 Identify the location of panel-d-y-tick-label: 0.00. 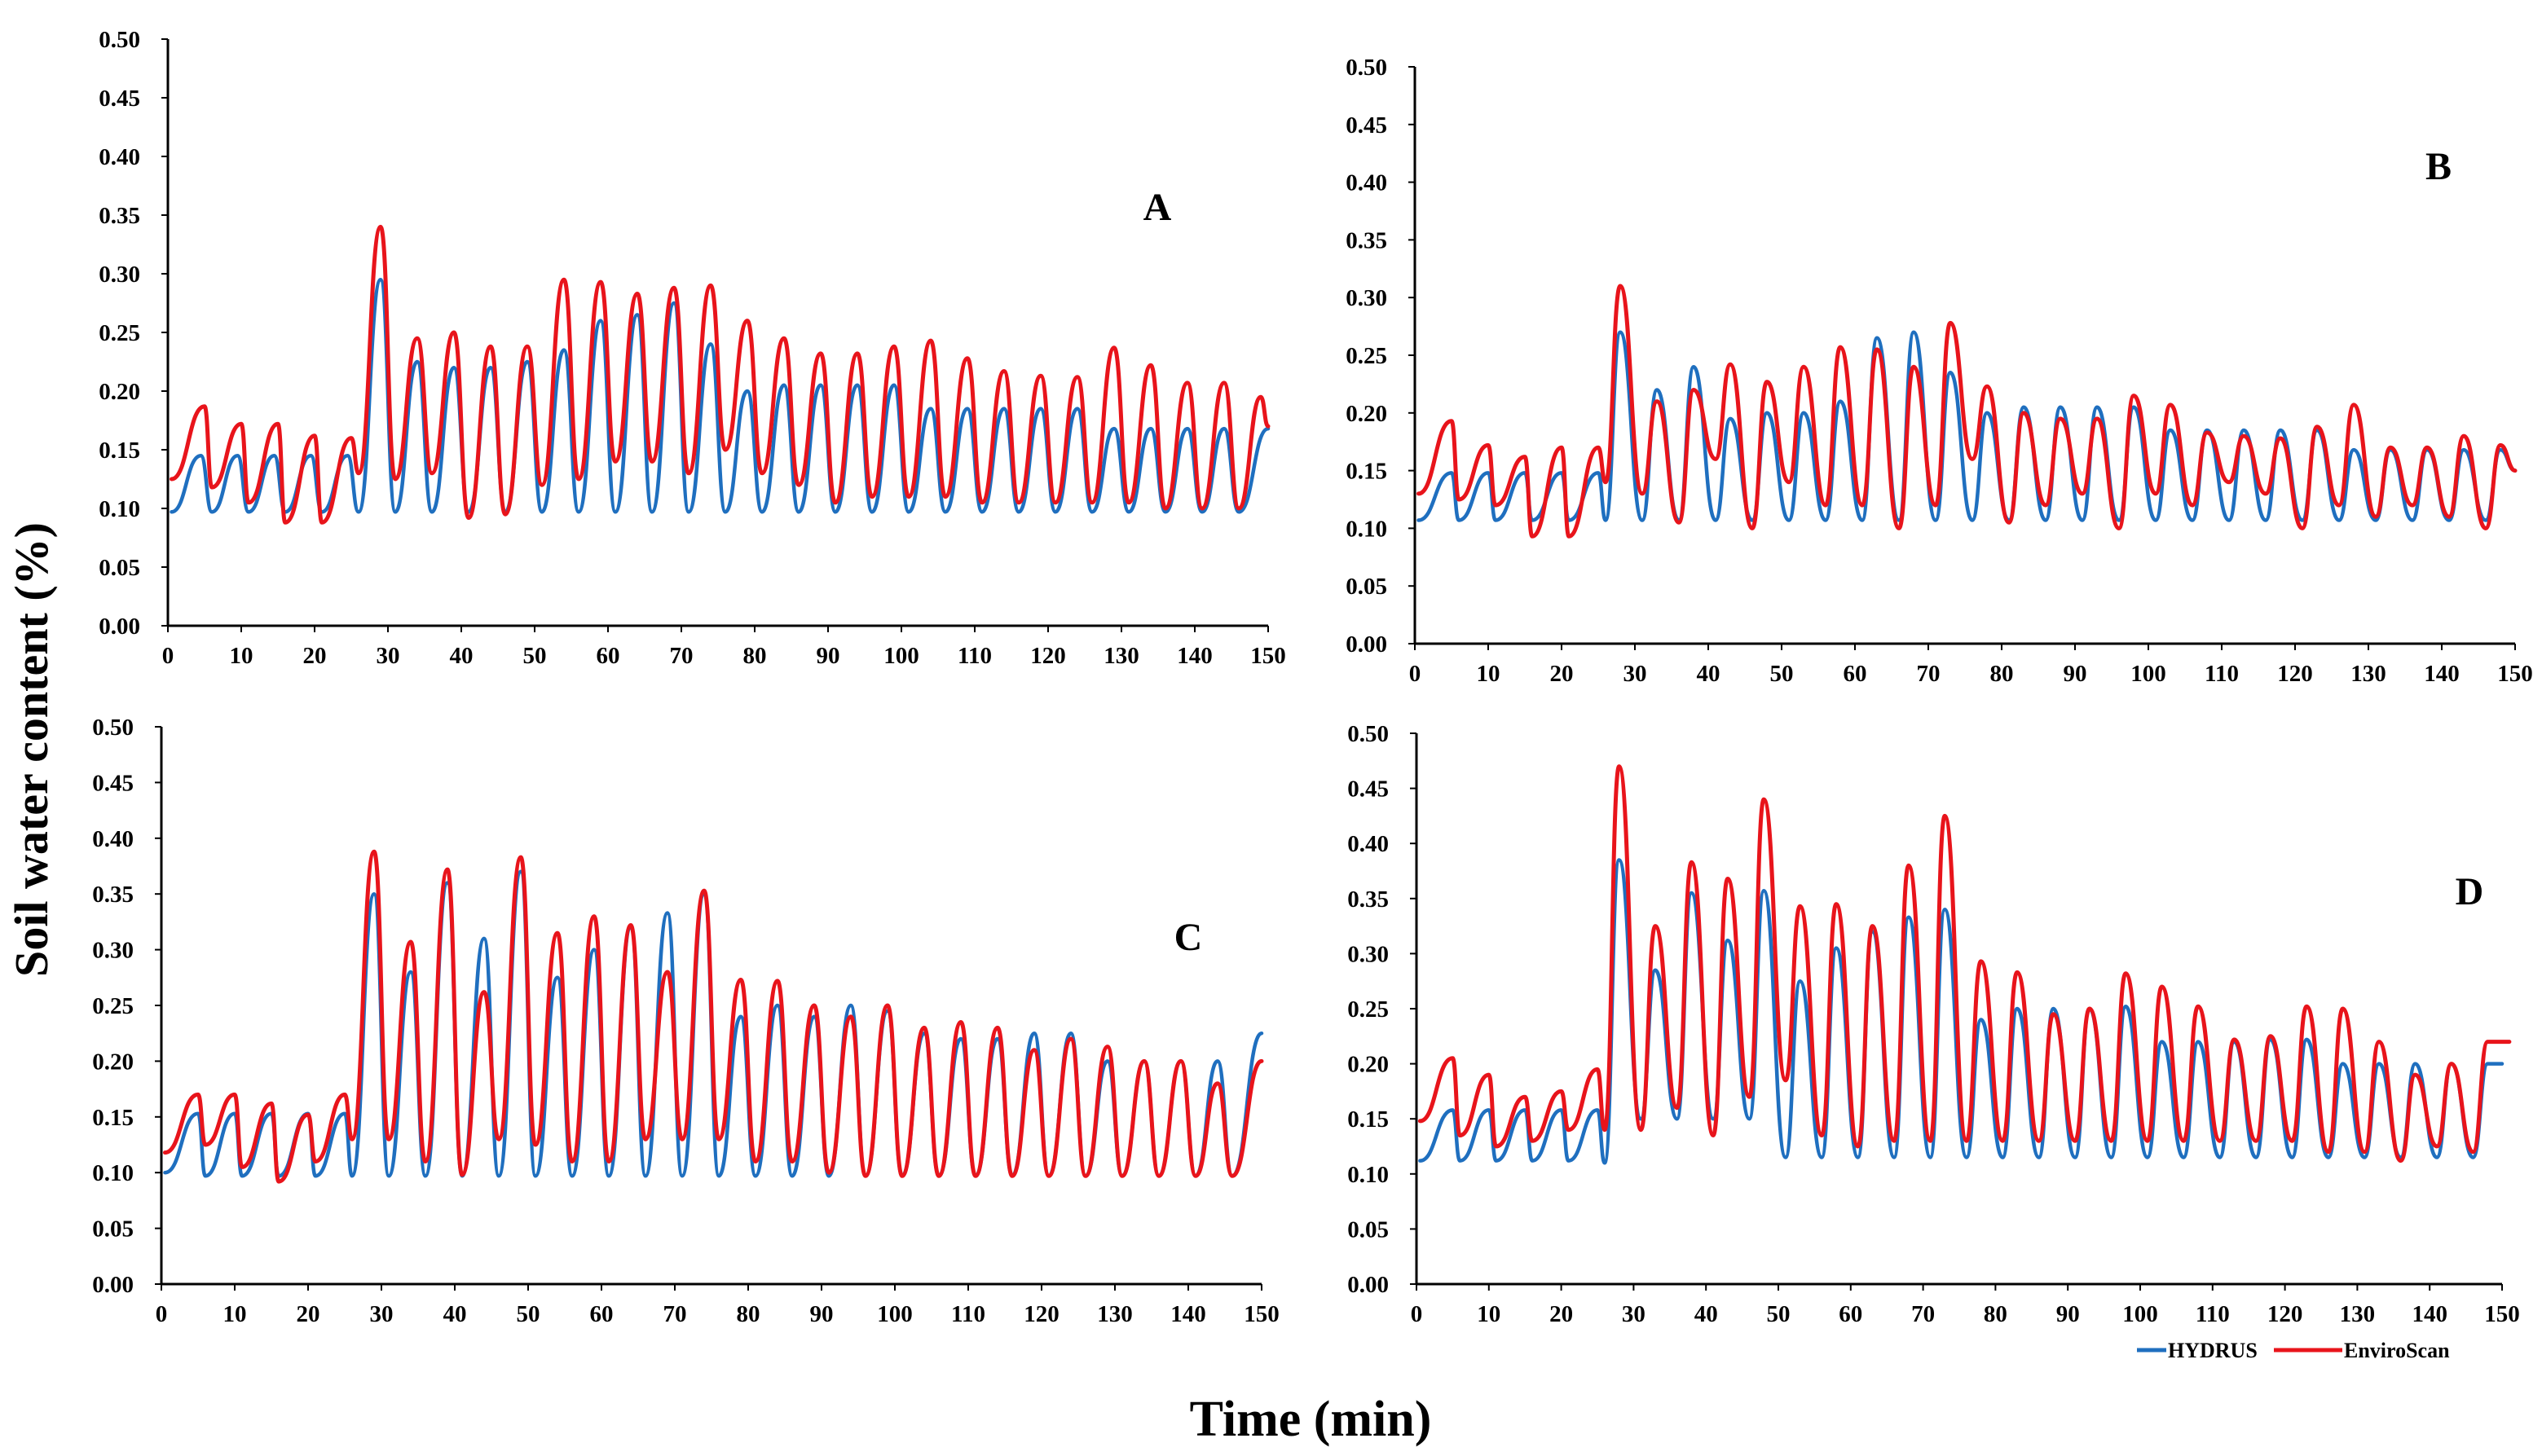
(1368, 1285).